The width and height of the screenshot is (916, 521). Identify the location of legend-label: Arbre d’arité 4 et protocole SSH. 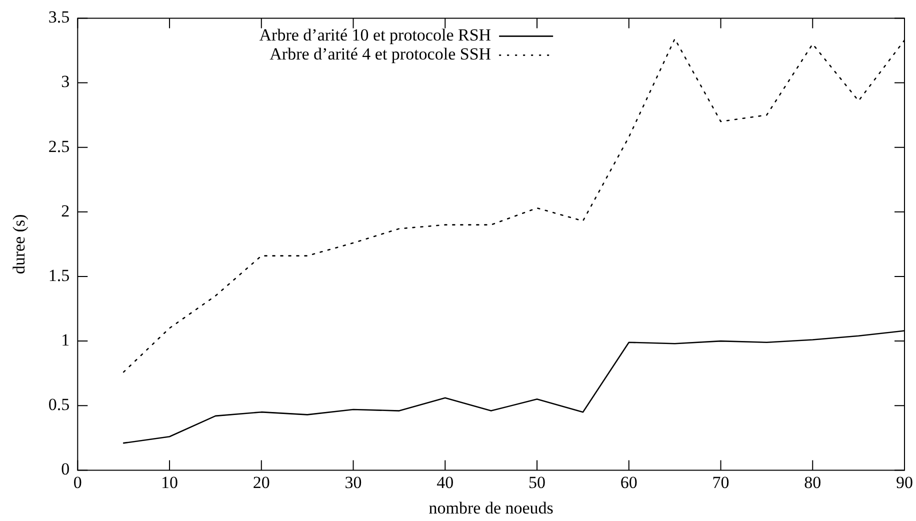
(381, 54).